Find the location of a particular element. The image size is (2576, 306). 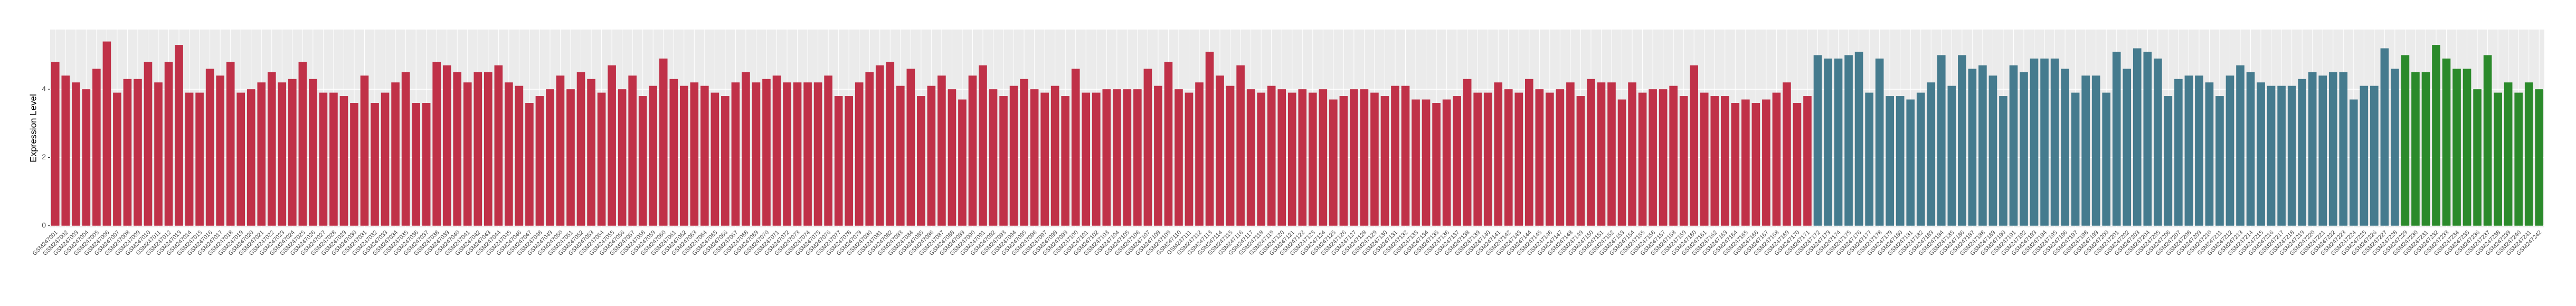

y-tick-label: 4 is located at coordinates (44, 89).